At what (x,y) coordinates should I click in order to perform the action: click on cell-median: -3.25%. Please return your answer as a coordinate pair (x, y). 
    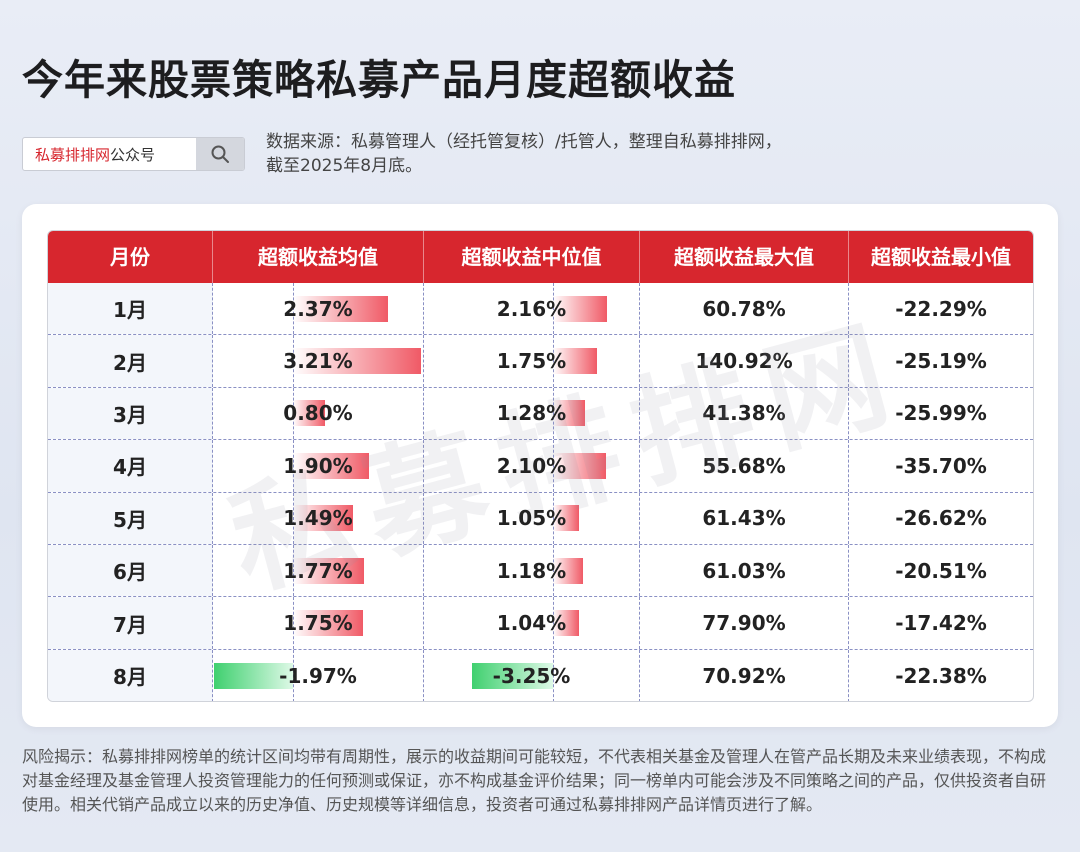
    Looking at the image, I should click on (532, 675).